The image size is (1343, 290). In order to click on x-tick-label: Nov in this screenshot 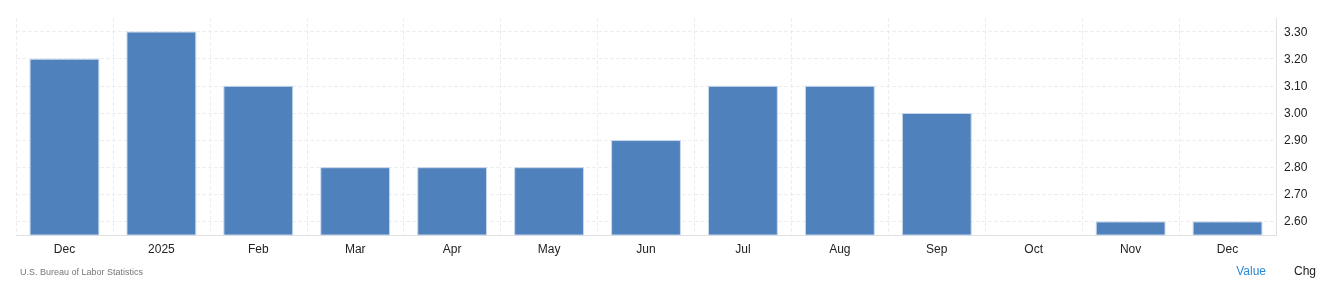, I will do `click(1130, 249)`.